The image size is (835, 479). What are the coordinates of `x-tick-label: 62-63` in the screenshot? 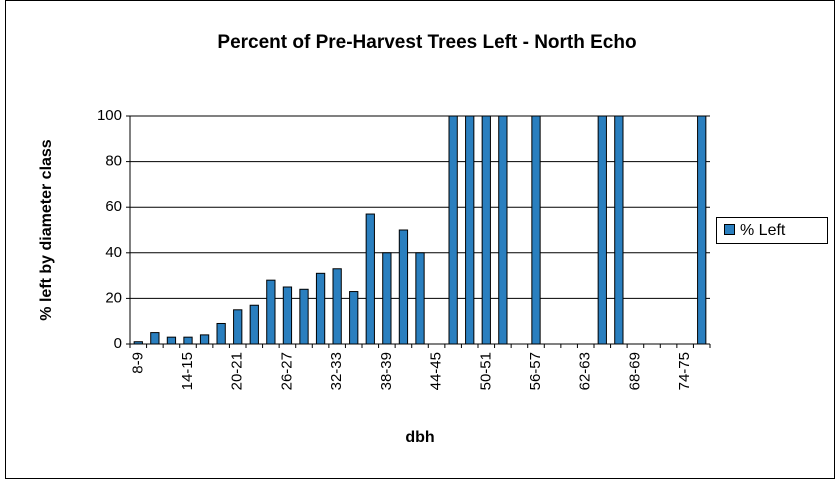 It's located at (585, 371).